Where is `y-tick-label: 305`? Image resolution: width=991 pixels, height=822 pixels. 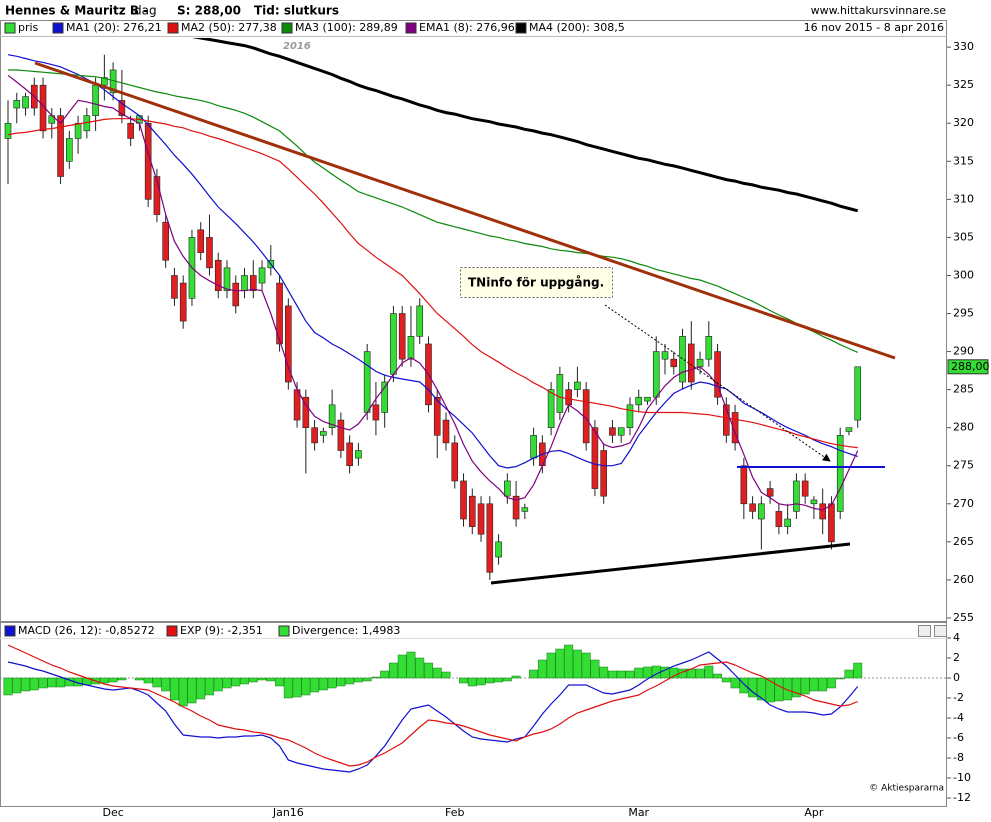
y-tick-label: 305 is located at coordinates (963, 236).